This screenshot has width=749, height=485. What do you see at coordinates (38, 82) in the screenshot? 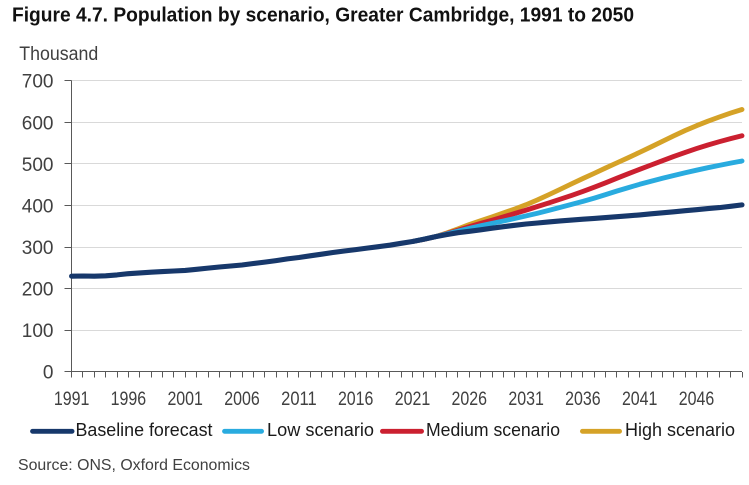
I see `svg-text: 700` at bounding box center [38, 82].